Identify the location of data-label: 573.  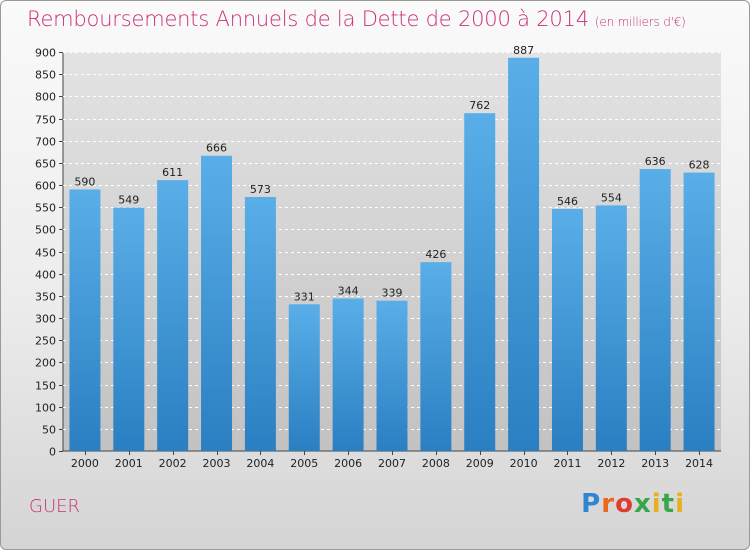
(260, 189).